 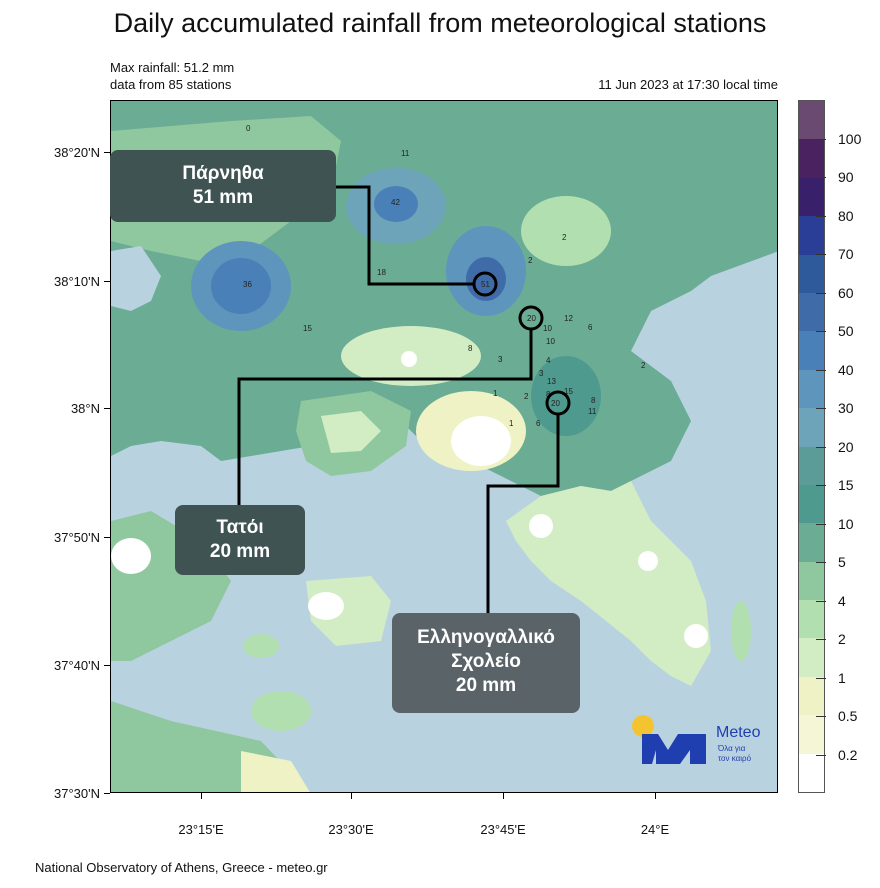 I want to click on stations-count-text: data from 85 stations, so click(x=171, y=84).